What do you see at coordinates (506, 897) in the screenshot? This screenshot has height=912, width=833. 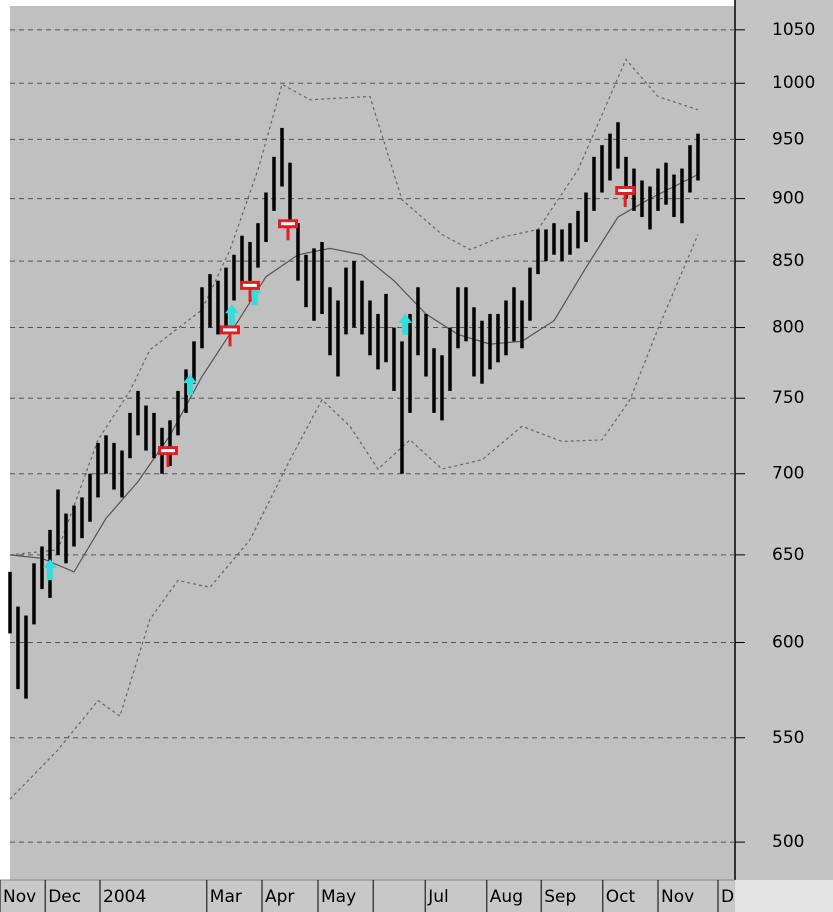 I see `x-tick-label: Aug` at bounding box center [506, 897].